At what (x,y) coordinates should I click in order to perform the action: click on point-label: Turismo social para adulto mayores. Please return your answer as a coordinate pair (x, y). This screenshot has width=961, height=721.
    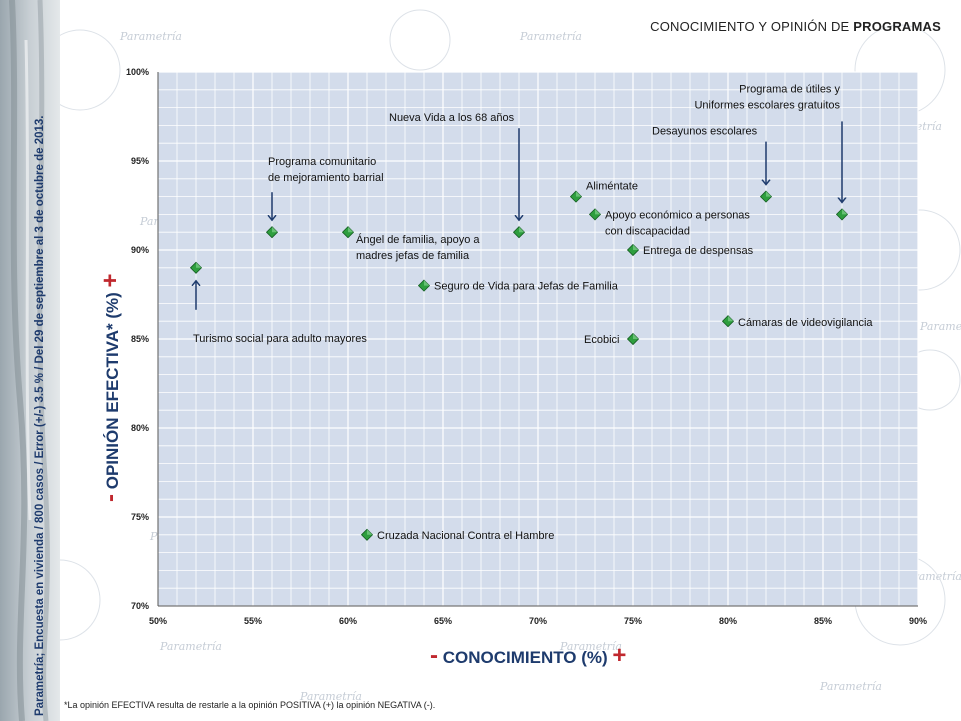
    Looking at the image, I should click on (280, 339).